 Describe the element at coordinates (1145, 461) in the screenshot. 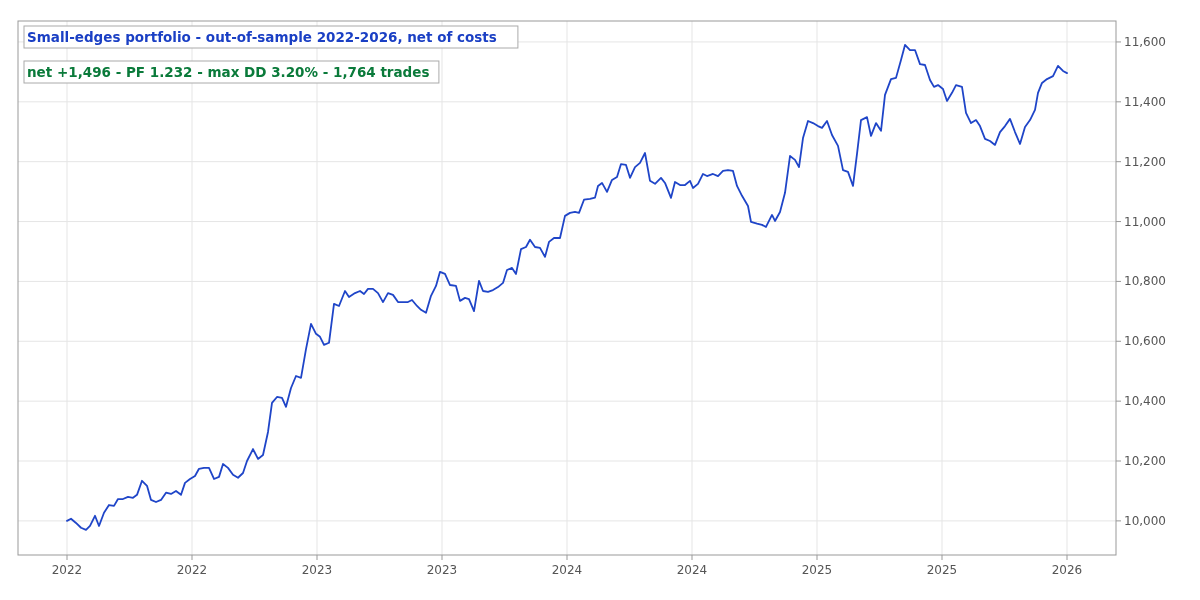

I see `y-tick-label: 10,200` at that location.